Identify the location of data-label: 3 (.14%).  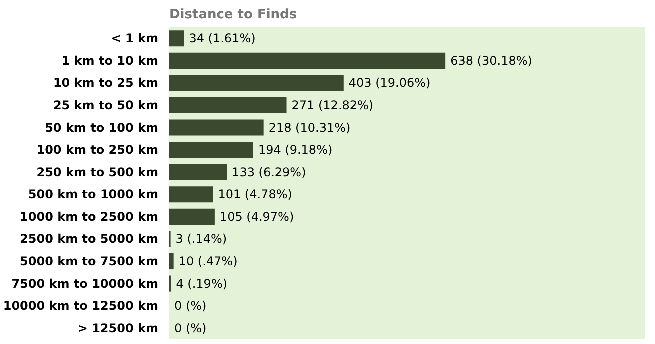
(202, 239).